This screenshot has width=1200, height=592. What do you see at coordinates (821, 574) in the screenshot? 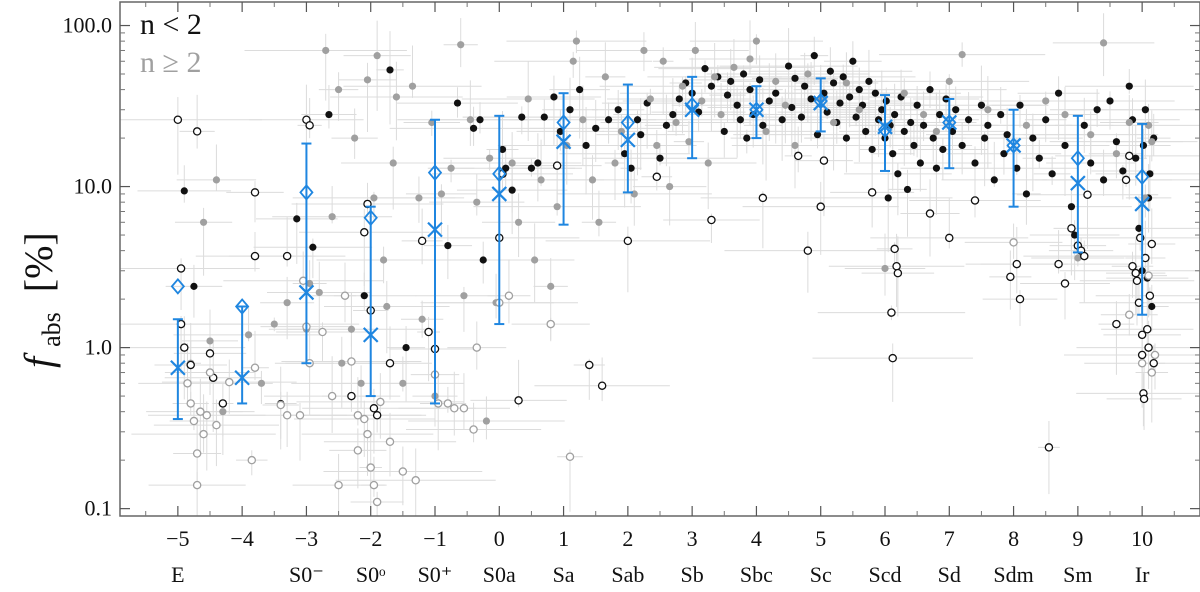
I see `hubble-type-label: Sc` at bounding box center [821, 574].